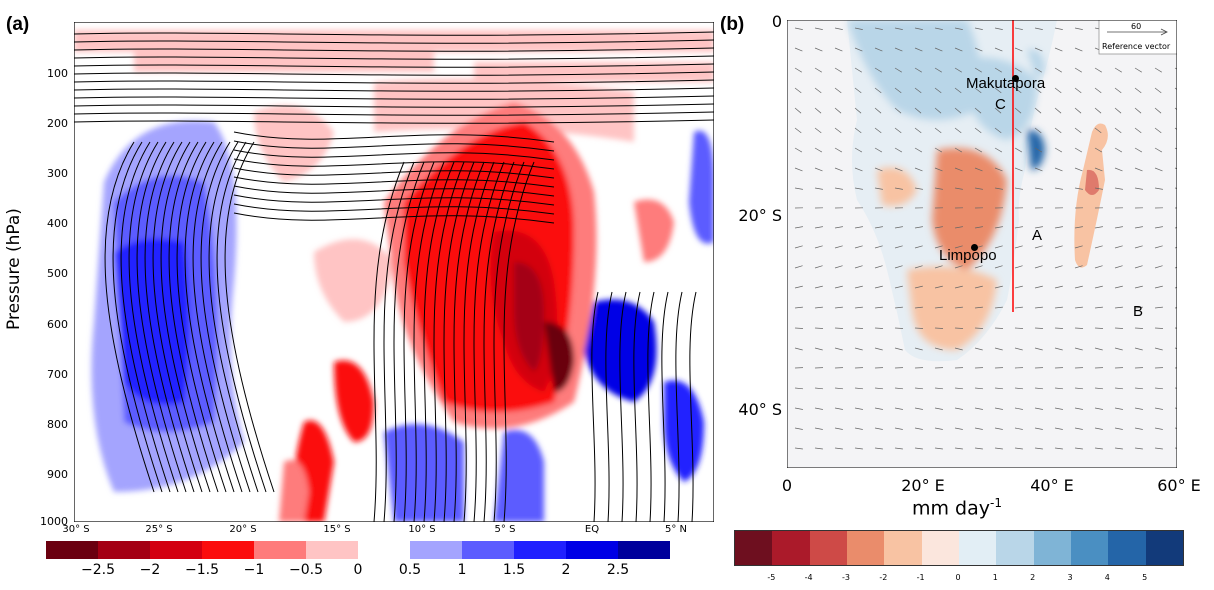 This screenshot has height=590, width=1214. I want to click on colorbar-label: -2, so click(883, 577).